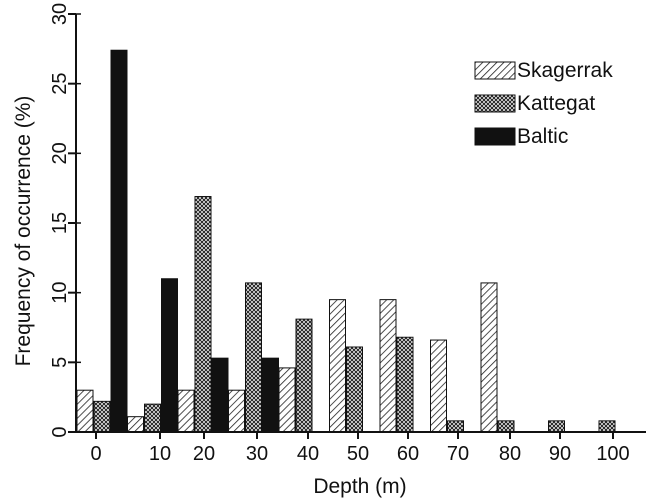  I want to click on y-tick-label: 0, so click(60, 431).